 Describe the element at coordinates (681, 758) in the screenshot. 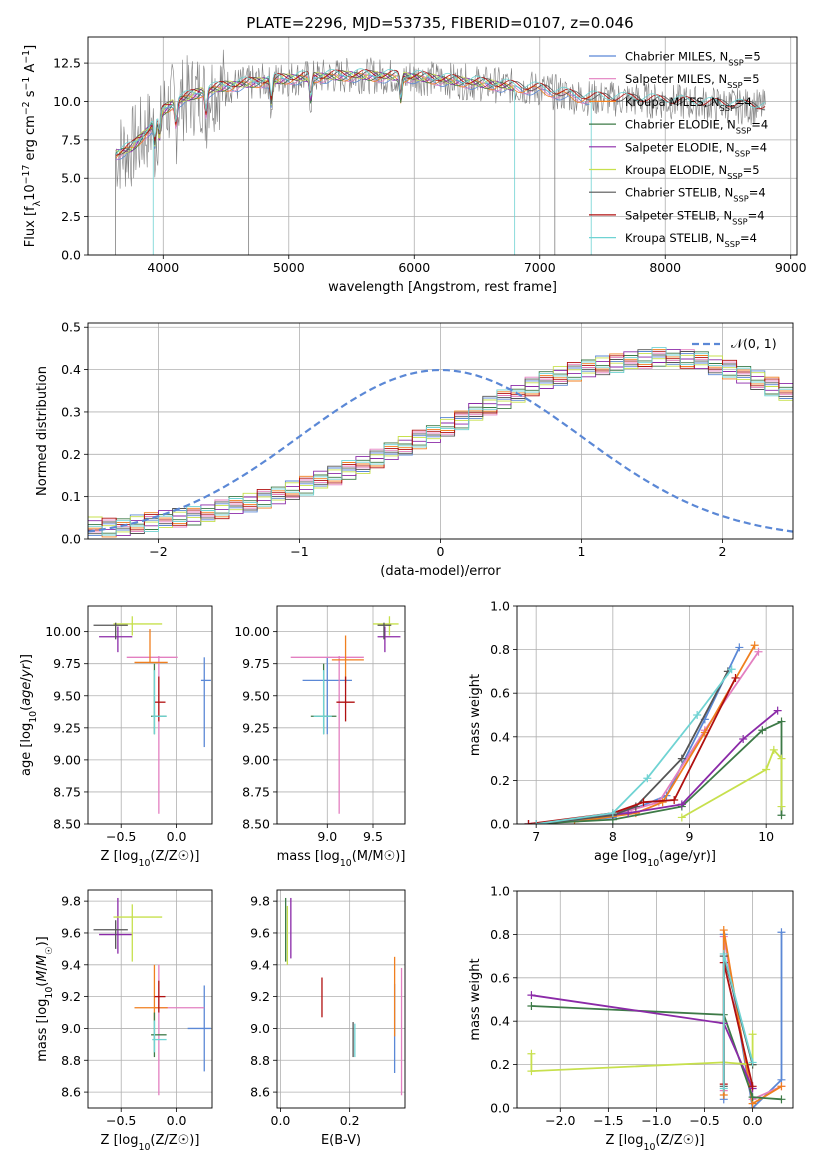

I see `weight-marker-chabrier_stelib` at that location.